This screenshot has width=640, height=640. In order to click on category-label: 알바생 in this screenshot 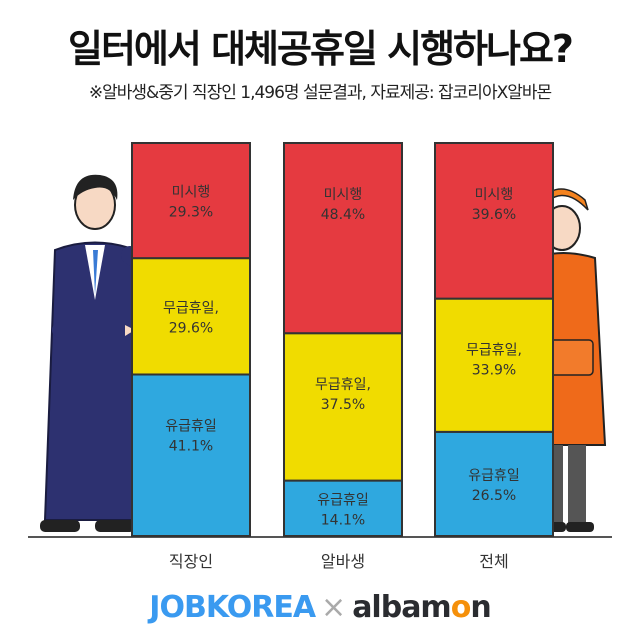, I will do `click(343, 561)`.